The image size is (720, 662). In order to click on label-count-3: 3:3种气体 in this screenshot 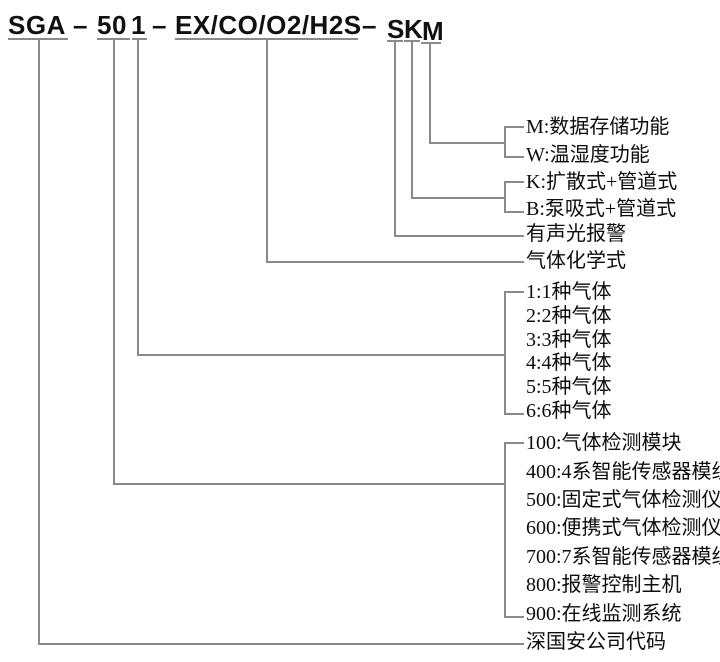, I will do `click(569, 340)`.